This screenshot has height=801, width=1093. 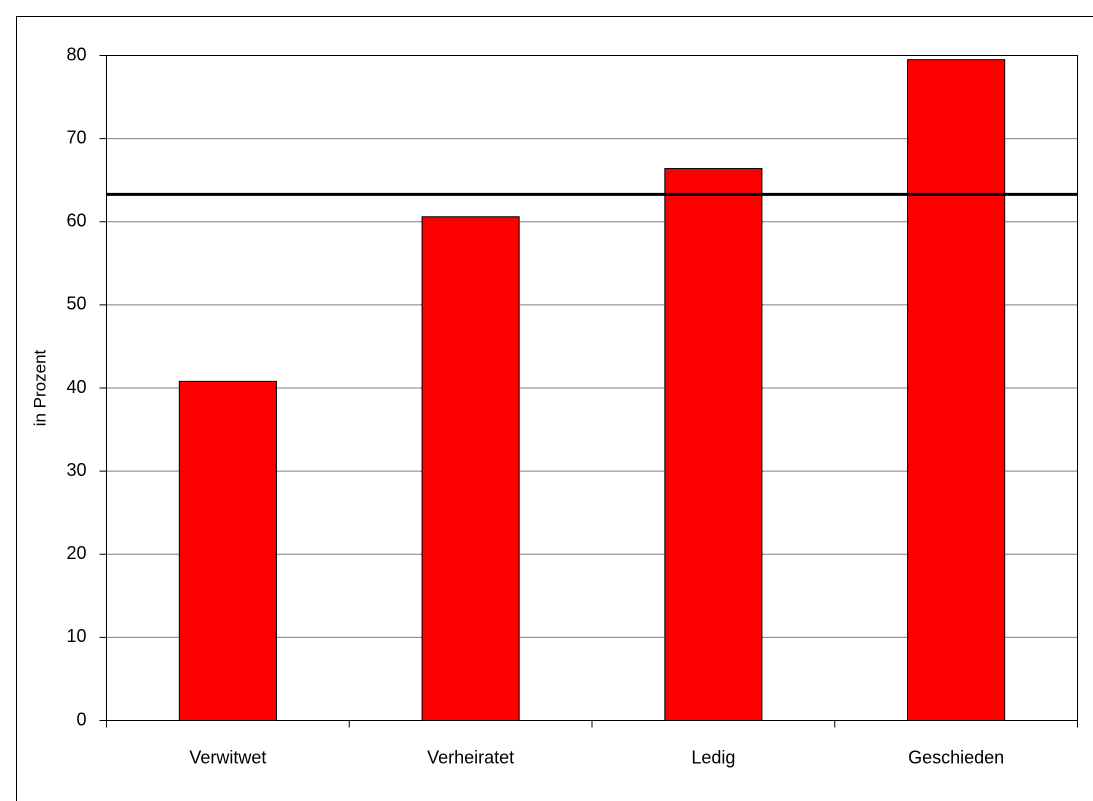 I want to click on y-axis-label: in Prozent, so click(x=39, y=387).